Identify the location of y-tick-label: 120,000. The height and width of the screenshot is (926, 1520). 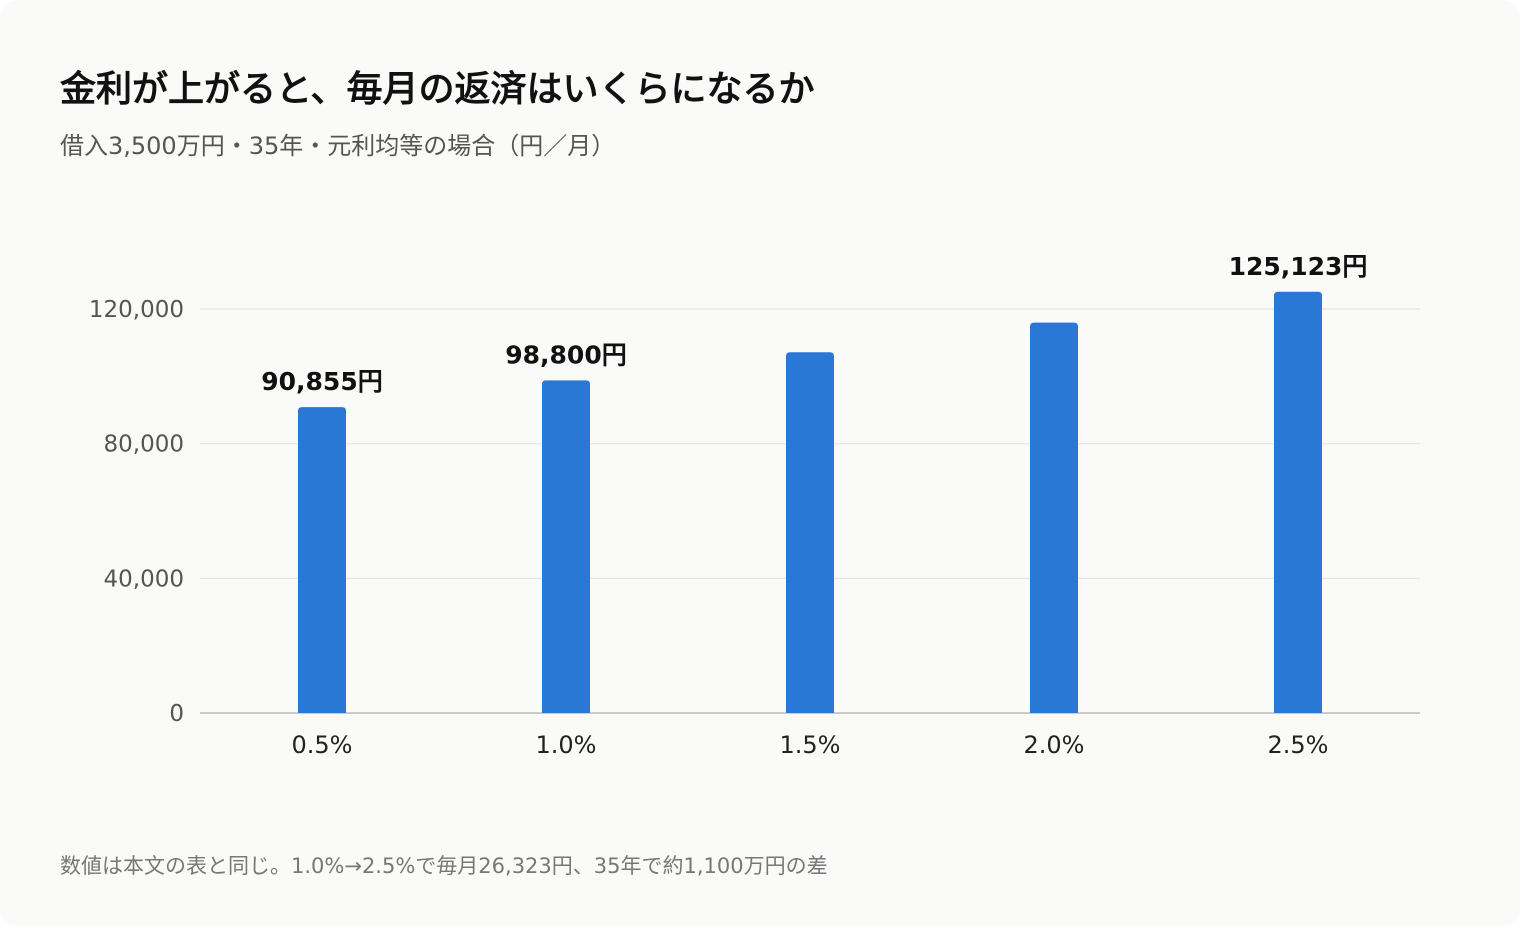
(136, 310).